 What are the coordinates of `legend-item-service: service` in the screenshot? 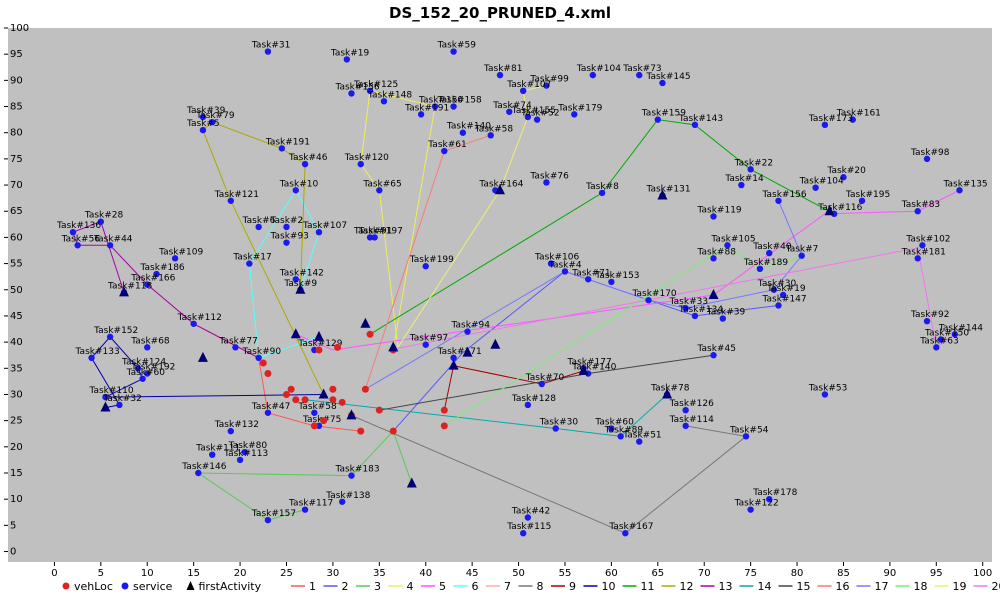 It's located at (147, 586).